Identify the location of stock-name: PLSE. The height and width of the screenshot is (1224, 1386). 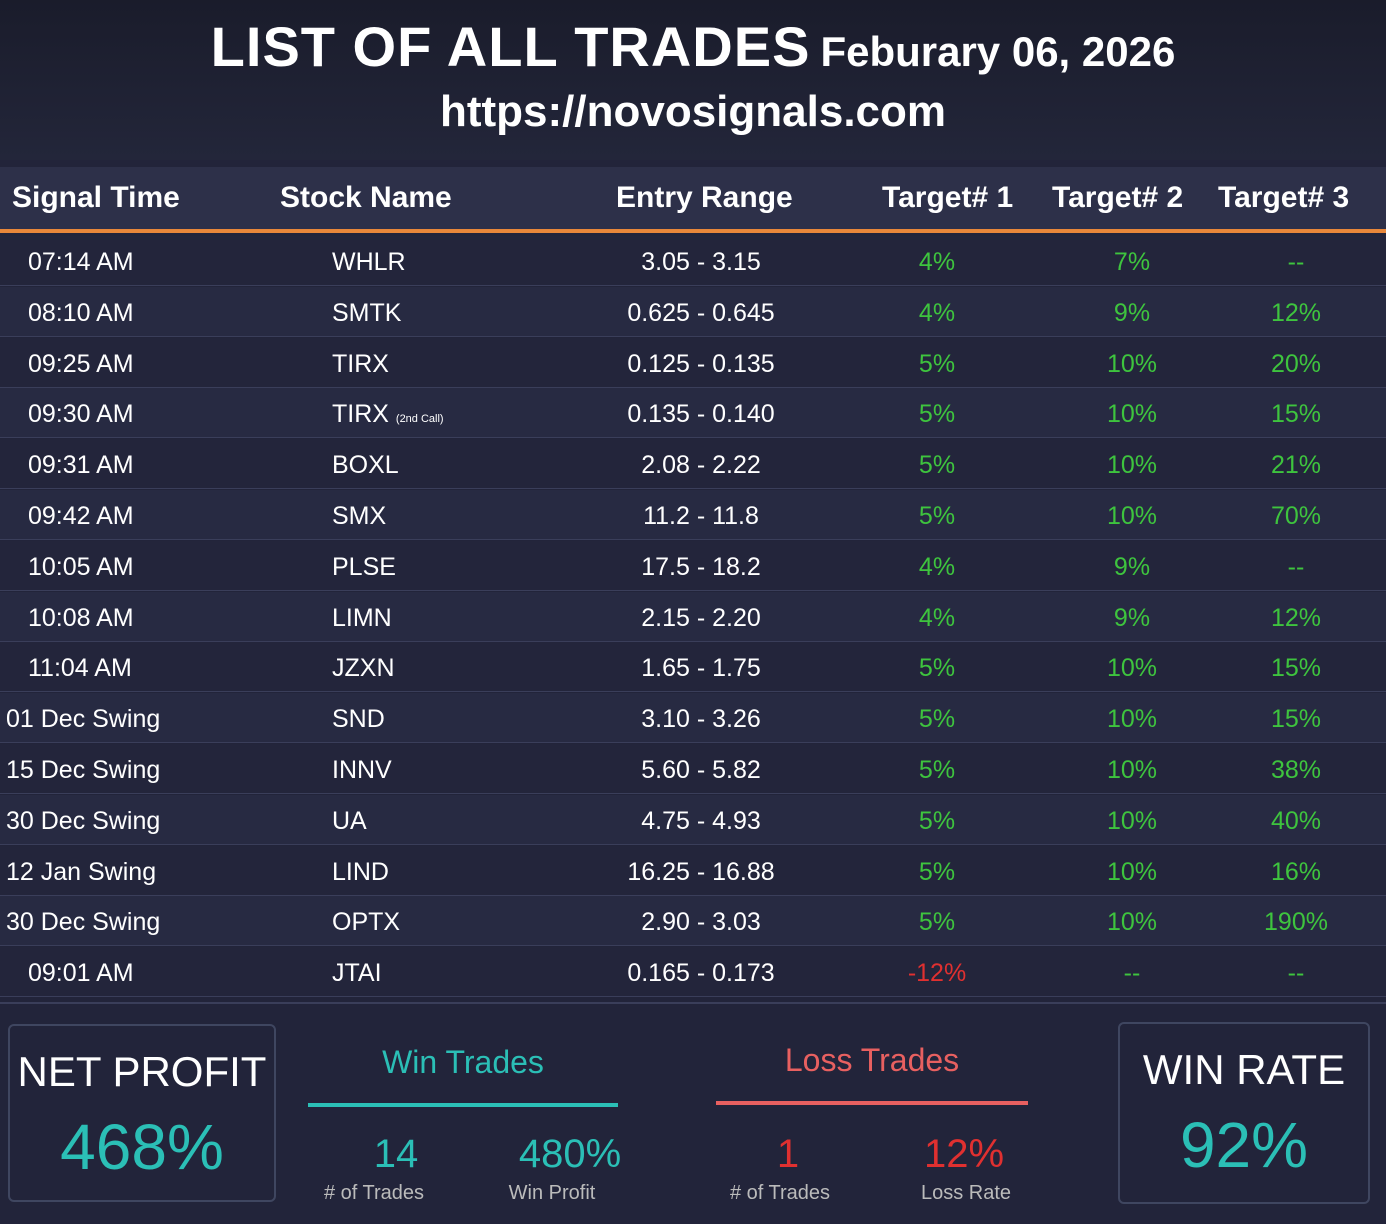
(364, 567).